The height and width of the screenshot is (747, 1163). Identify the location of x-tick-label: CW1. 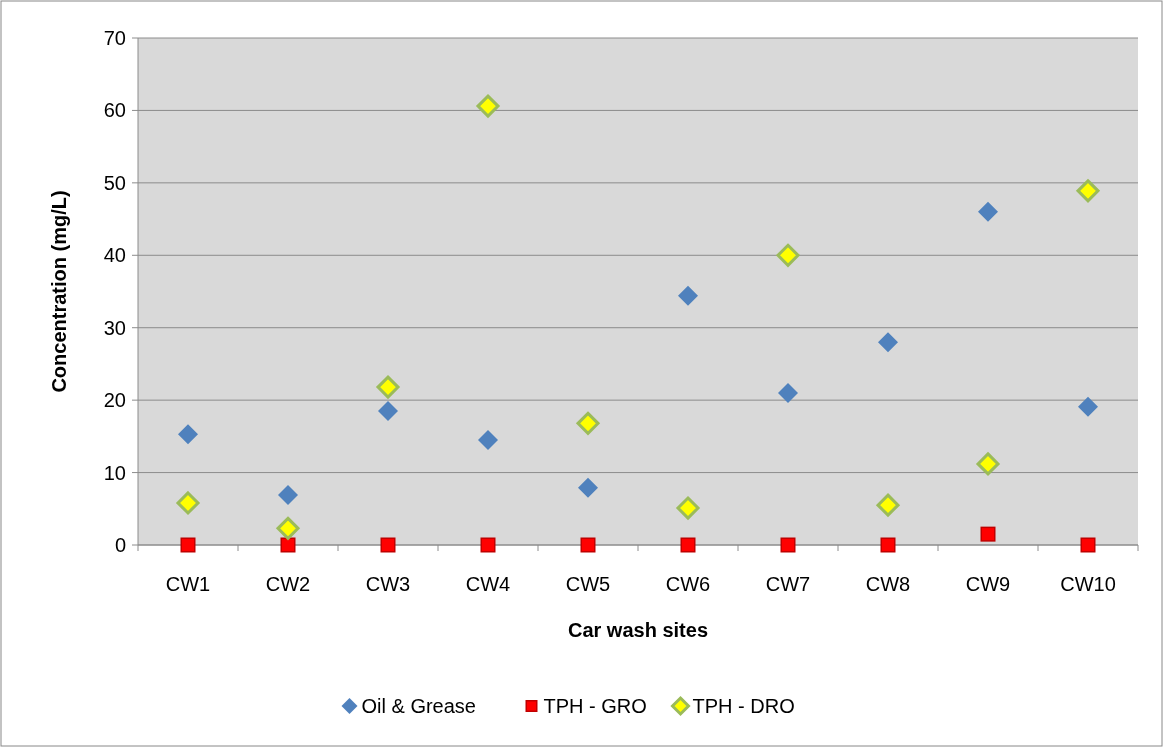
(188, 584).